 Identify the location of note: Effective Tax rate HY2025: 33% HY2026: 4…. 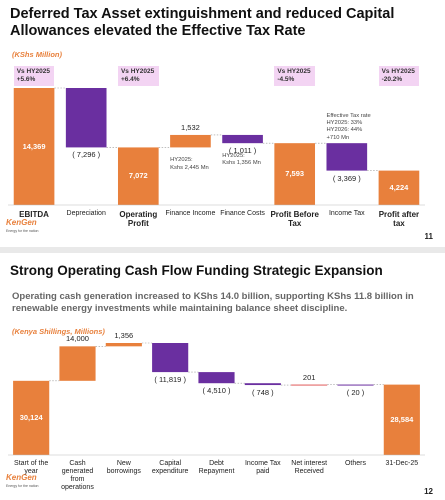
(348, 127).